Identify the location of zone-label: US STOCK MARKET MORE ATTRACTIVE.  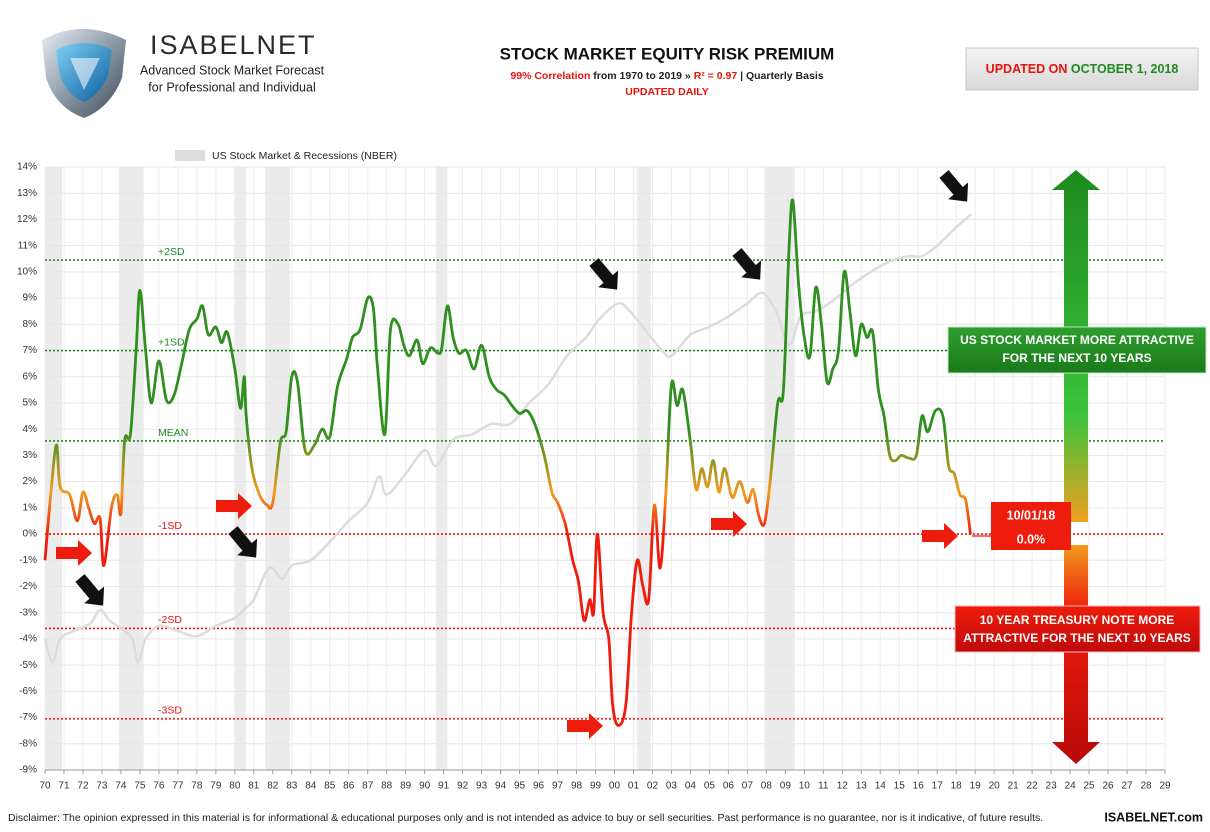
(1077, 340).